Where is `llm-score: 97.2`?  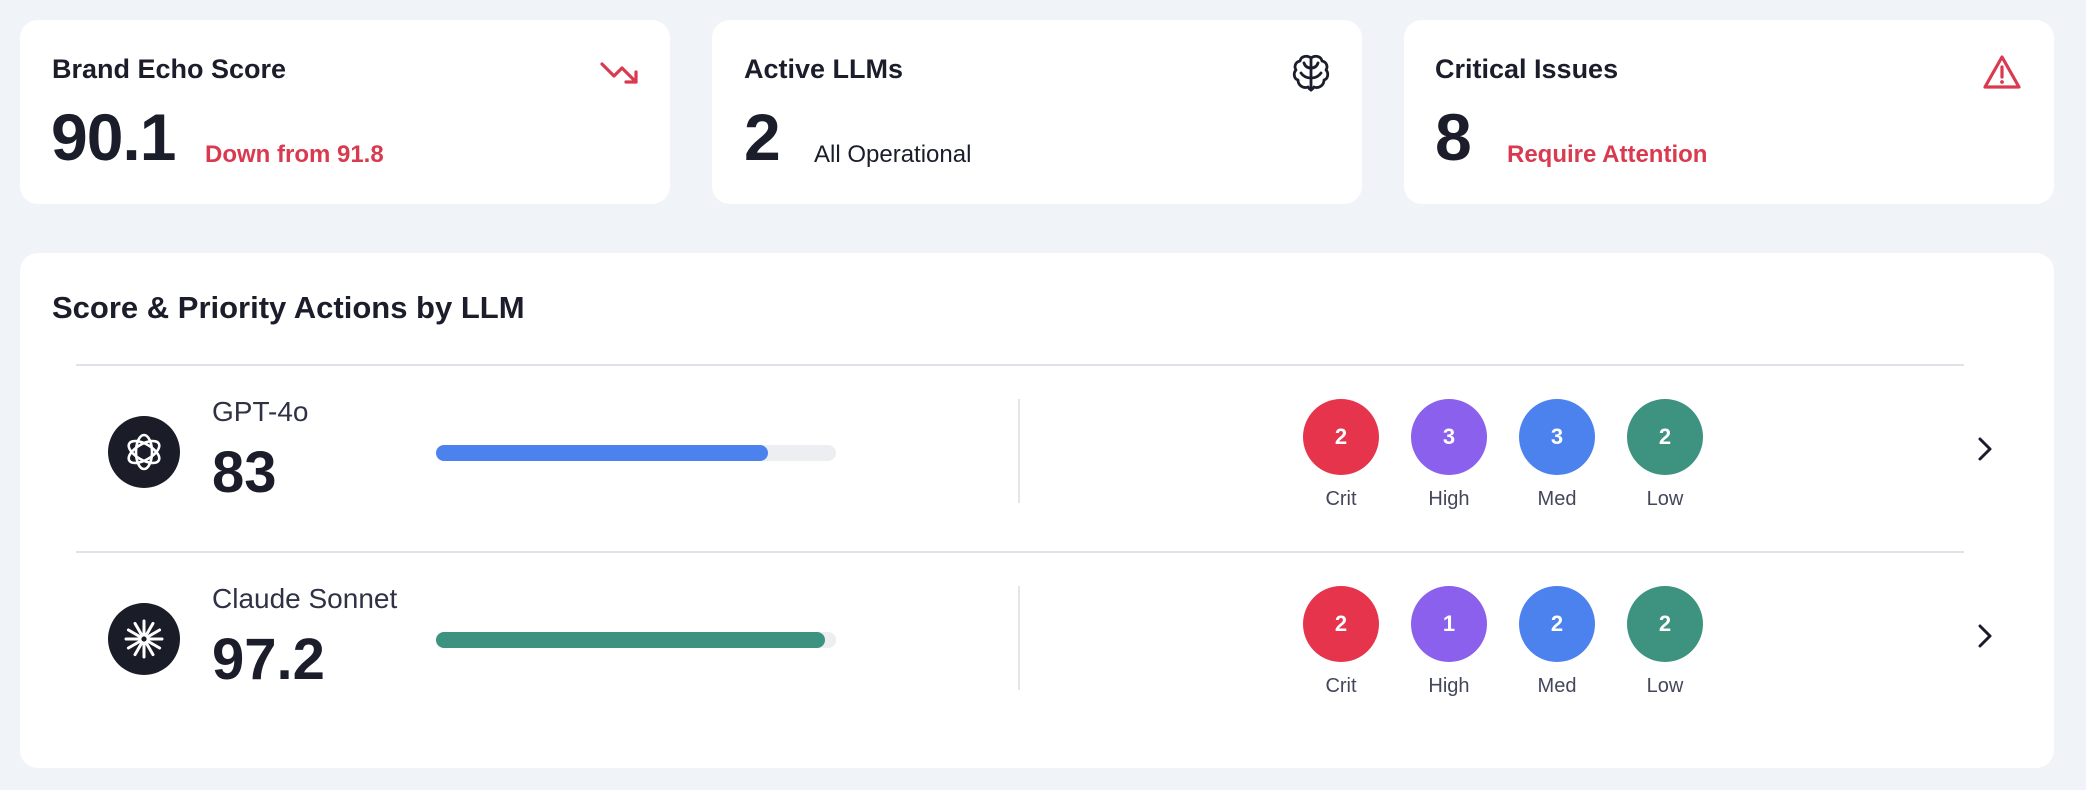
llm-score: 97.2 is located at coordinates (268, 659).